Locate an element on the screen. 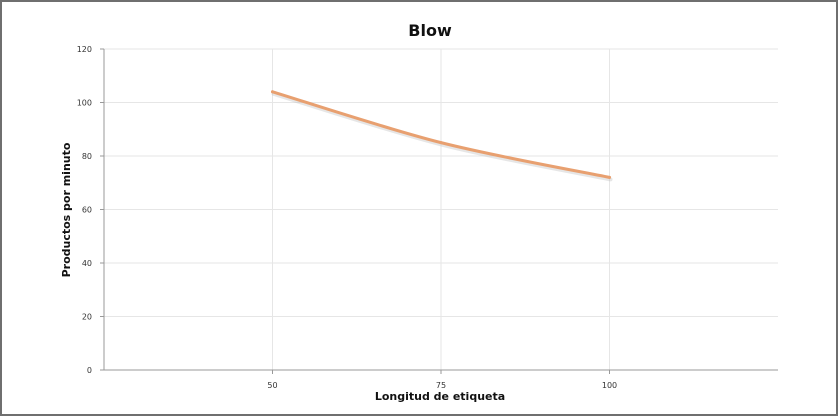  x-tick-label: 75 is located at coordinates (441, 385).